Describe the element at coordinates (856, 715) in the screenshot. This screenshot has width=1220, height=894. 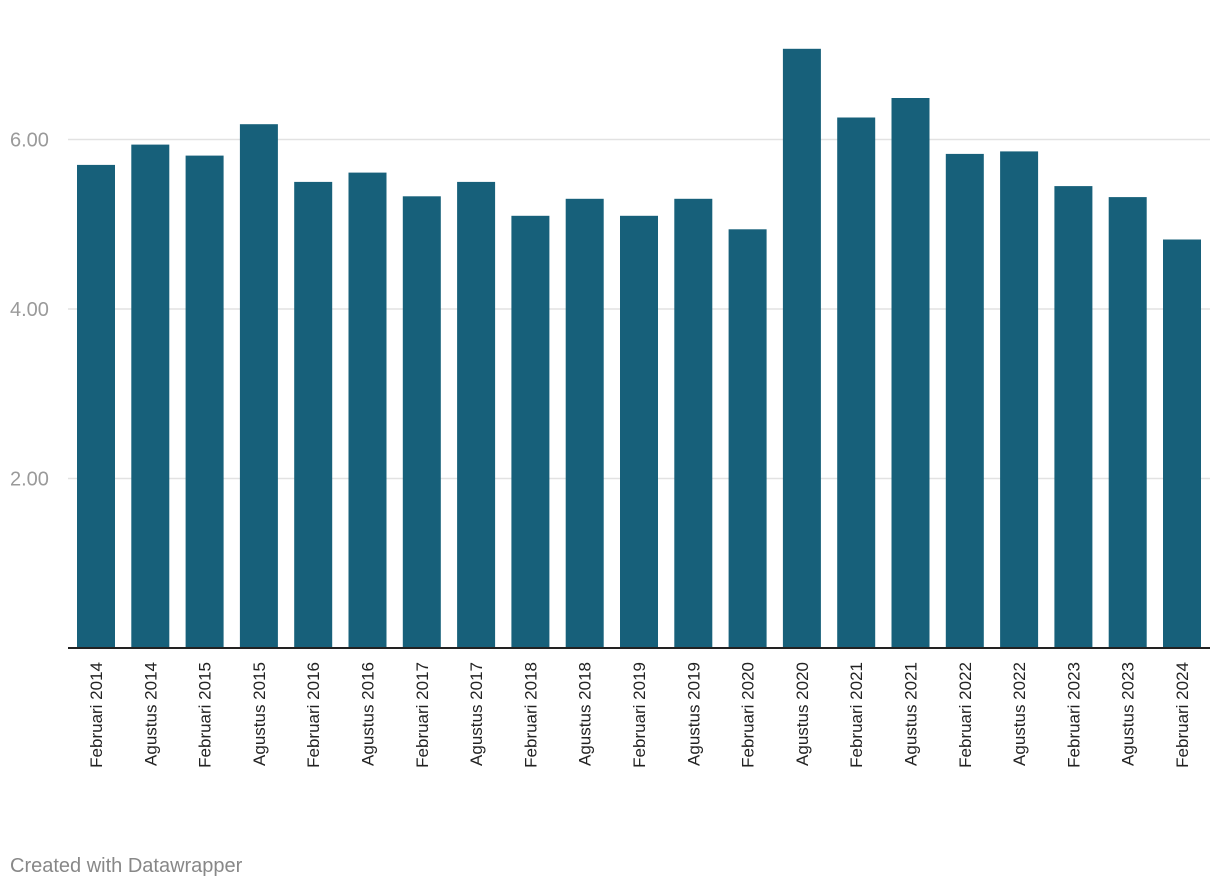
I see `x-tick-label: Februari 2021` at that location.